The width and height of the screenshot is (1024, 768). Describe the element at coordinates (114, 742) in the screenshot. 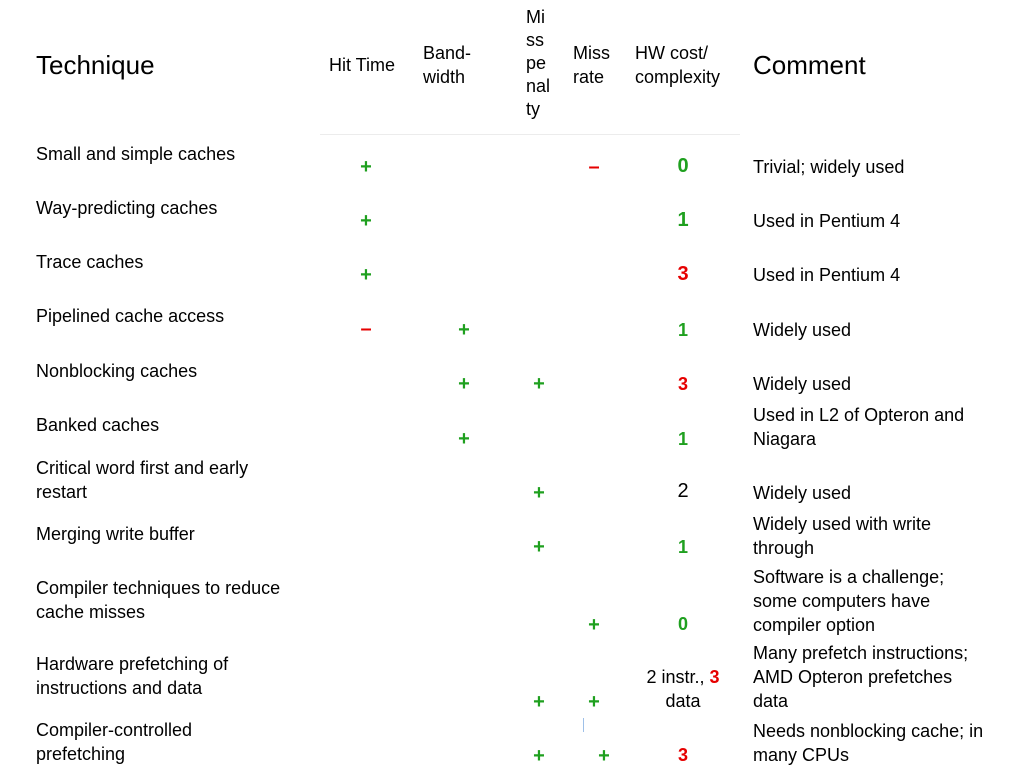

I see `row-11-technique: Compiler-controlled prefetching` at that location.